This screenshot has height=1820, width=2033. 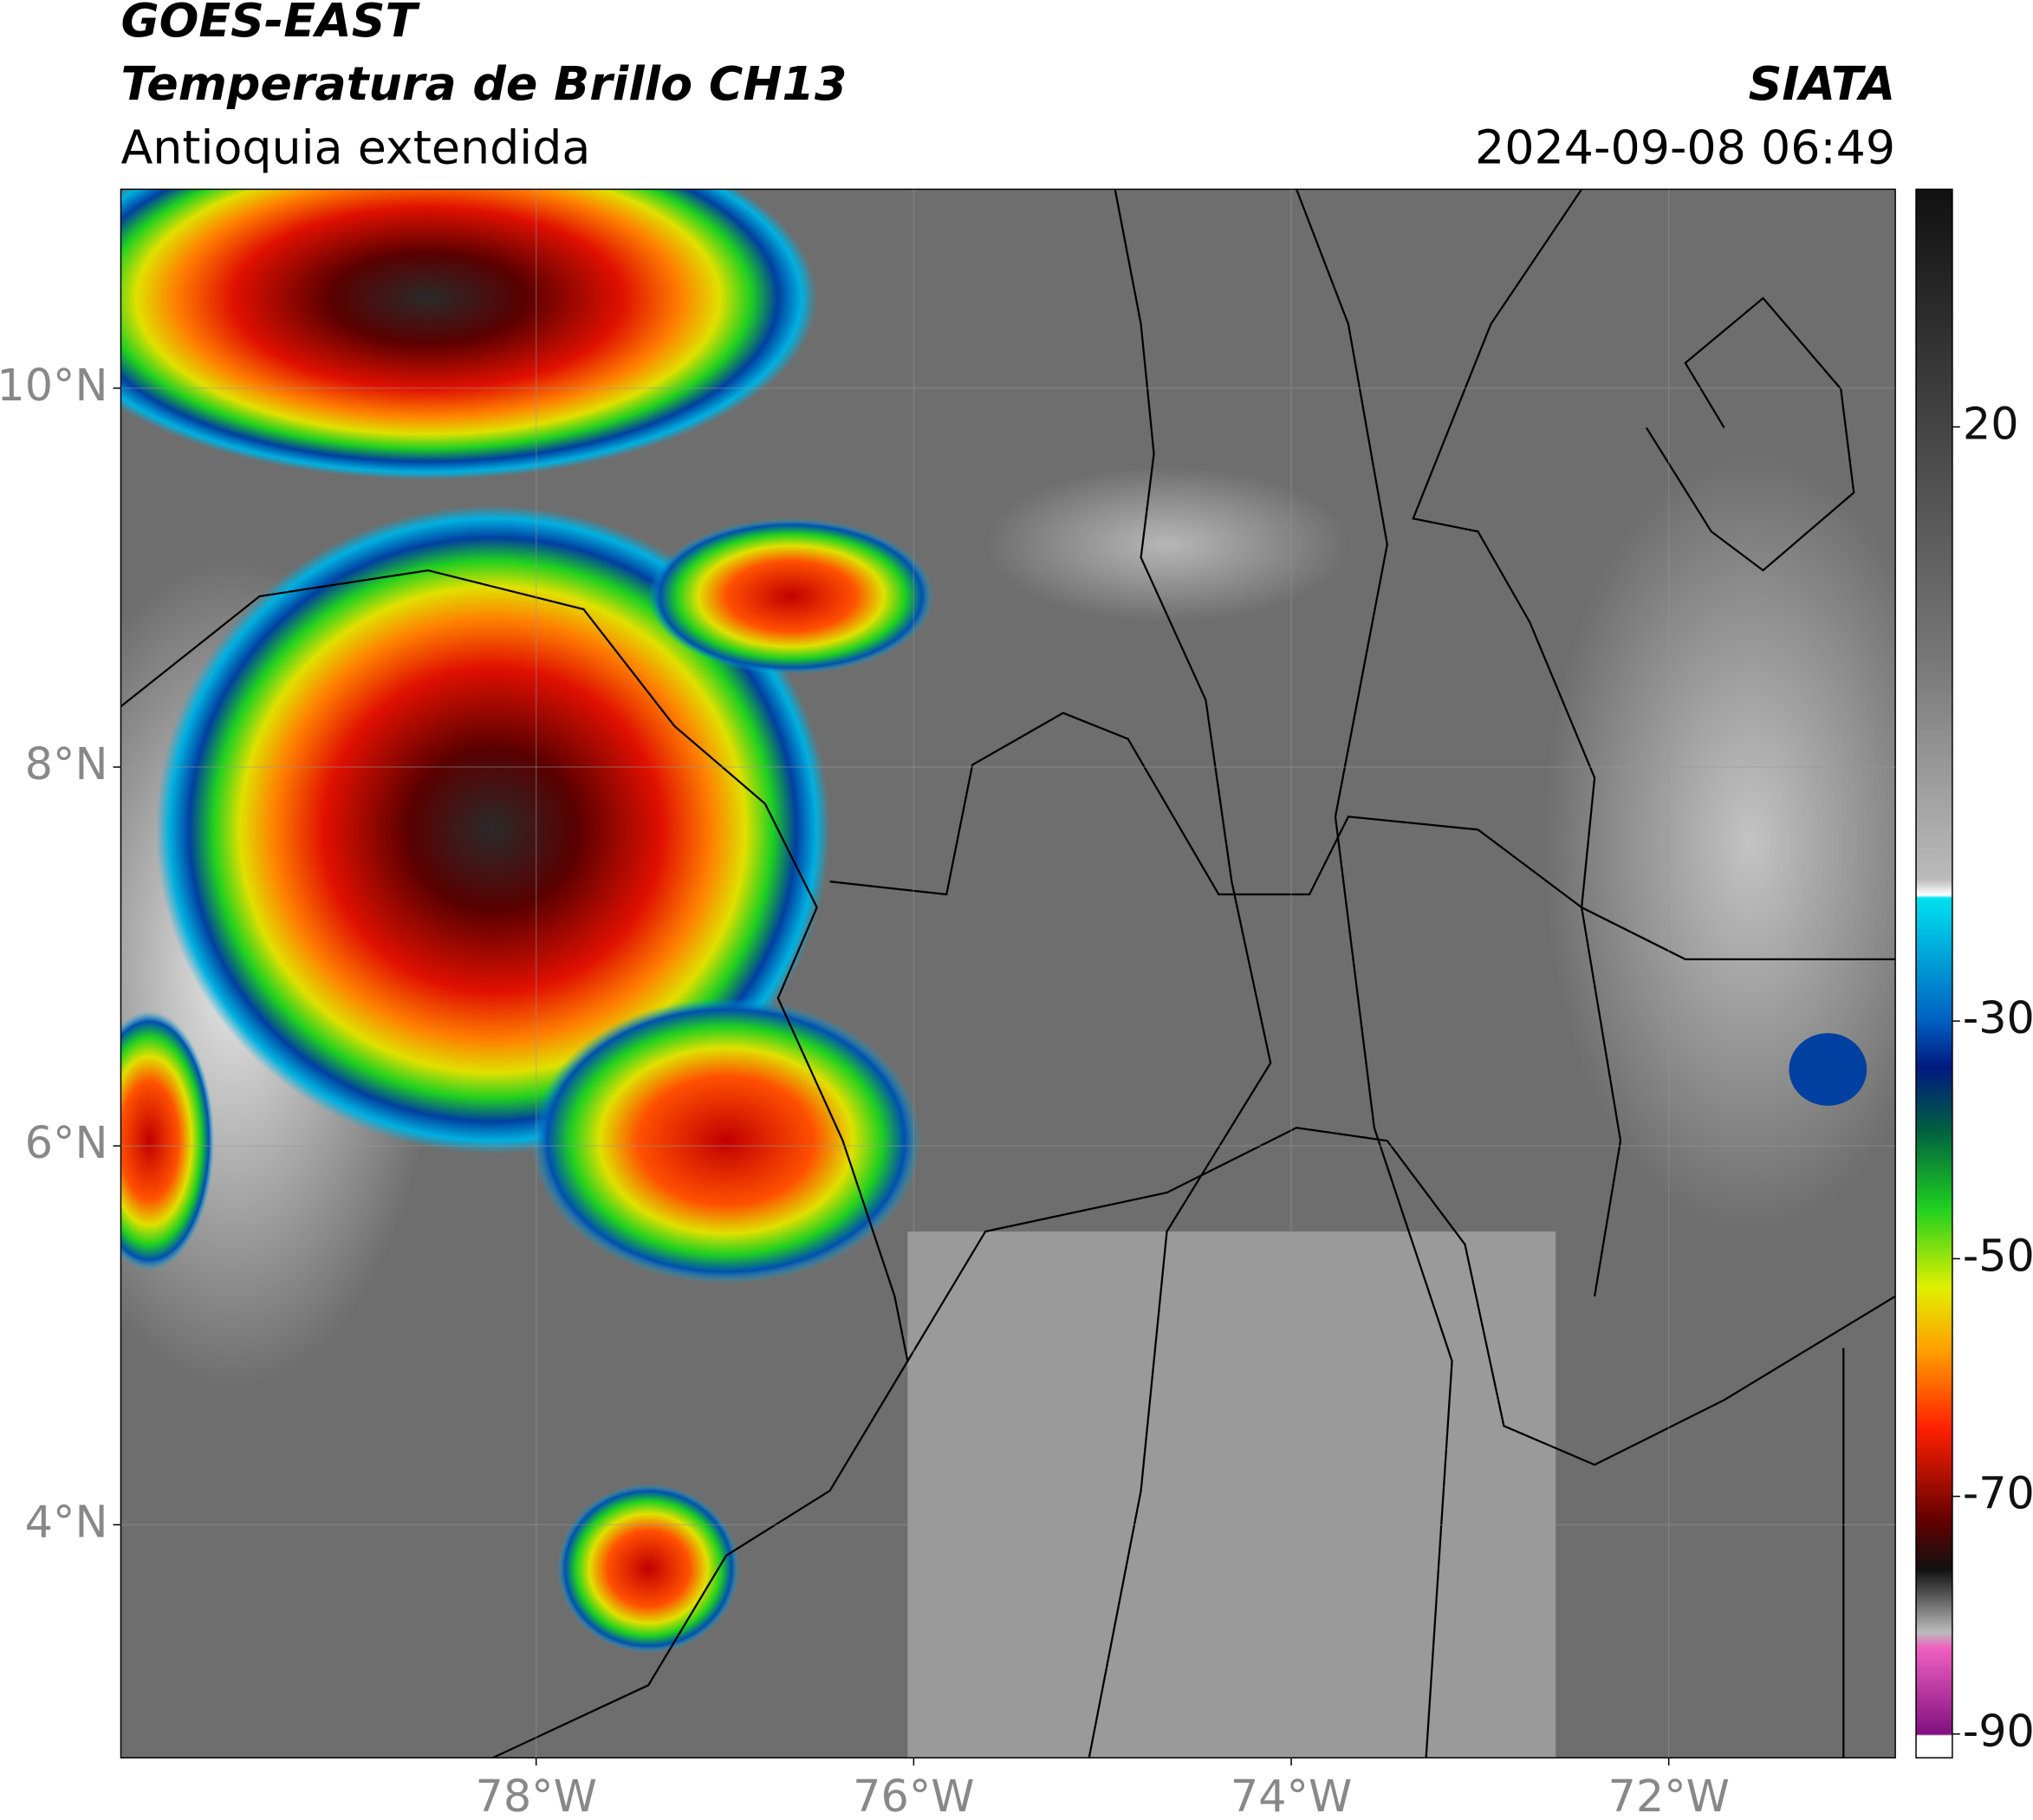 I want to click on x-tick-label: 76°W, so click(x=914, y=1795).